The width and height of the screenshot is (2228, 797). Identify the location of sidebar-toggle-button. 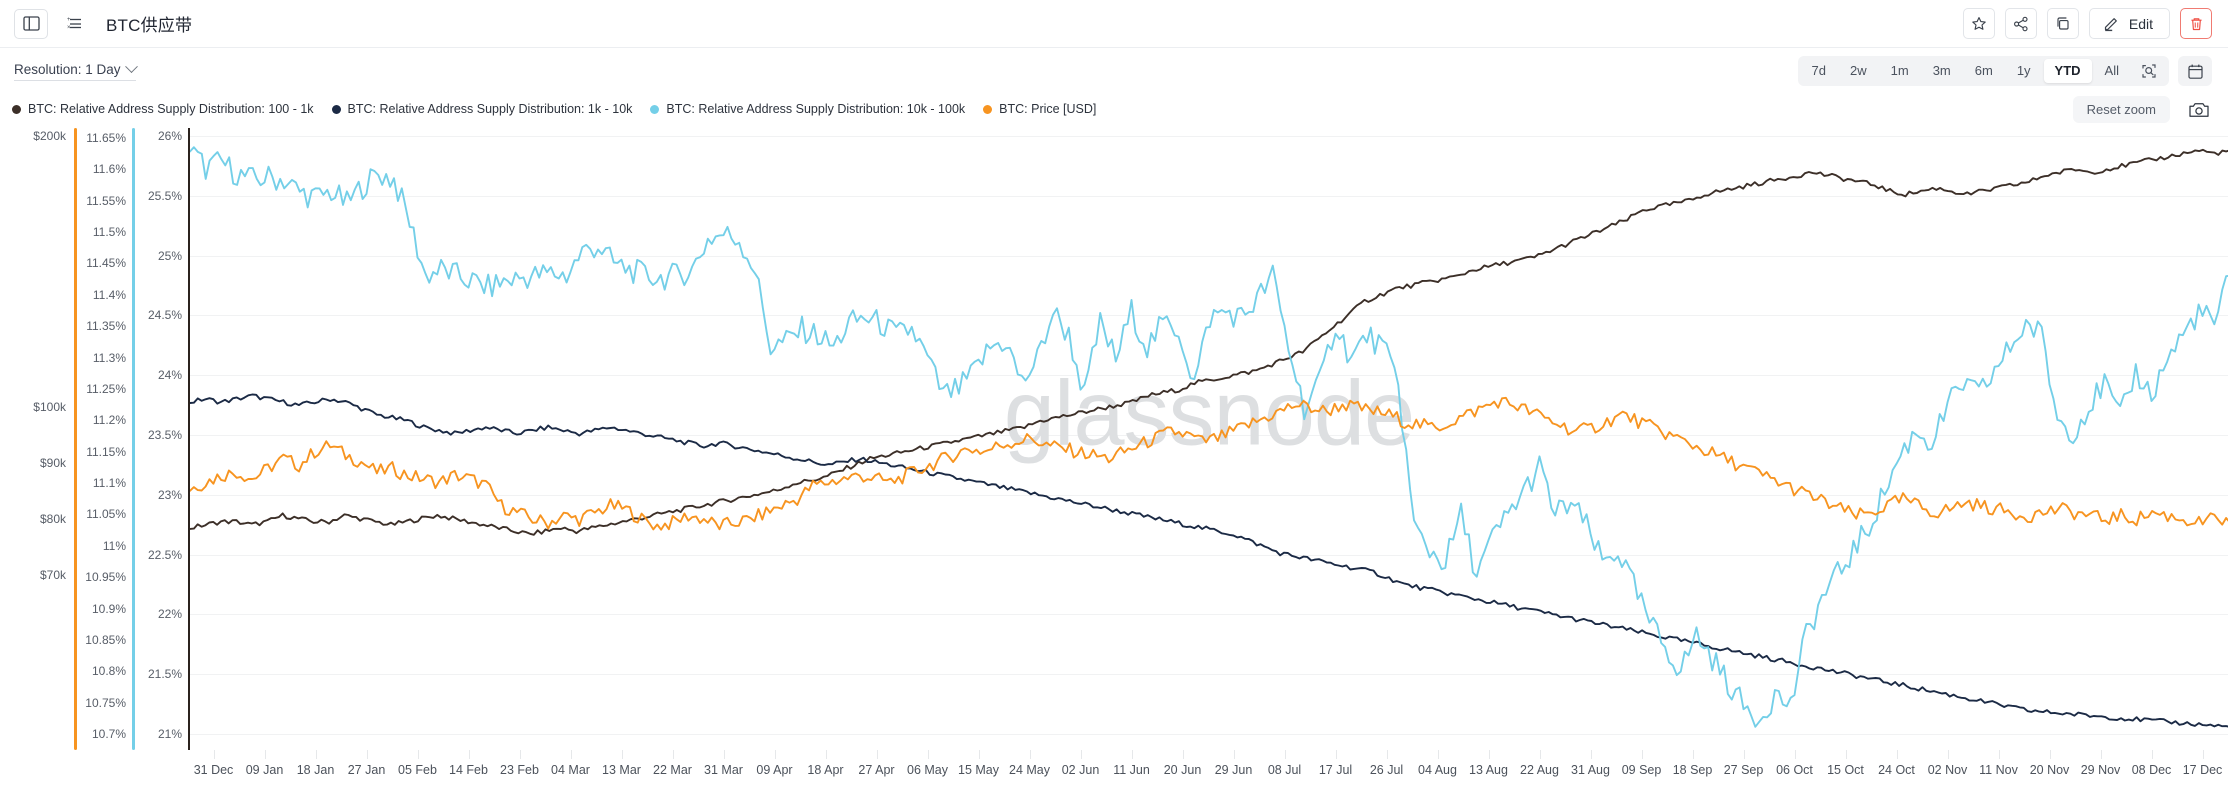
(31, 23).